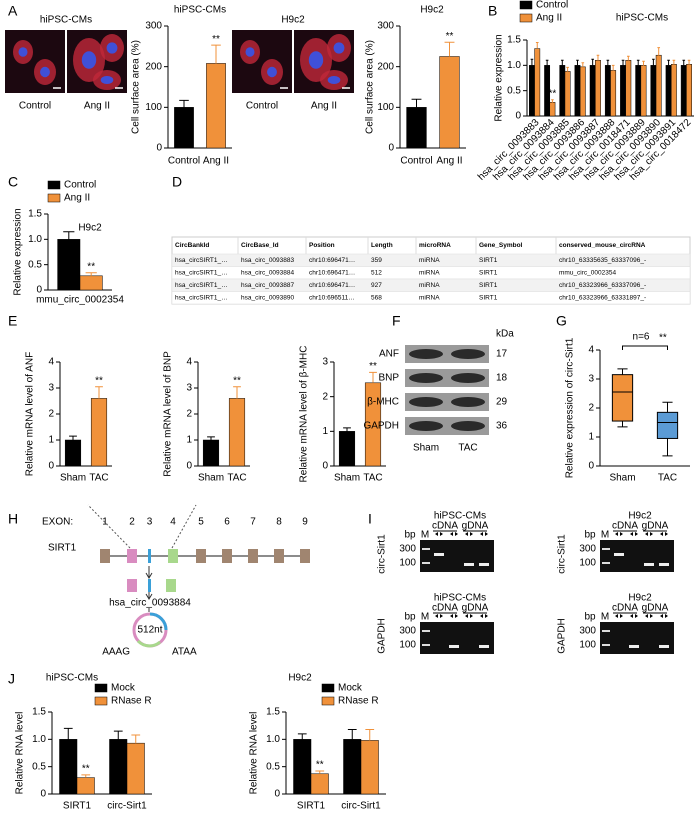 The width and height of the screenshot is (698, 826). Describe the element at coordinates (426, 426) in the screenshot. I see `blot-band` at that location.